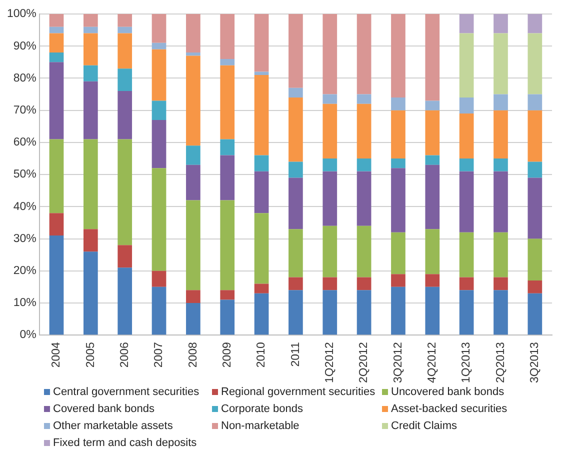 This screenshot has width=566, height=472. What do you see at coordinates (24, 46) in the screenshot?
I see `y-tick-label: 90%` at bounding box center [24, 46].